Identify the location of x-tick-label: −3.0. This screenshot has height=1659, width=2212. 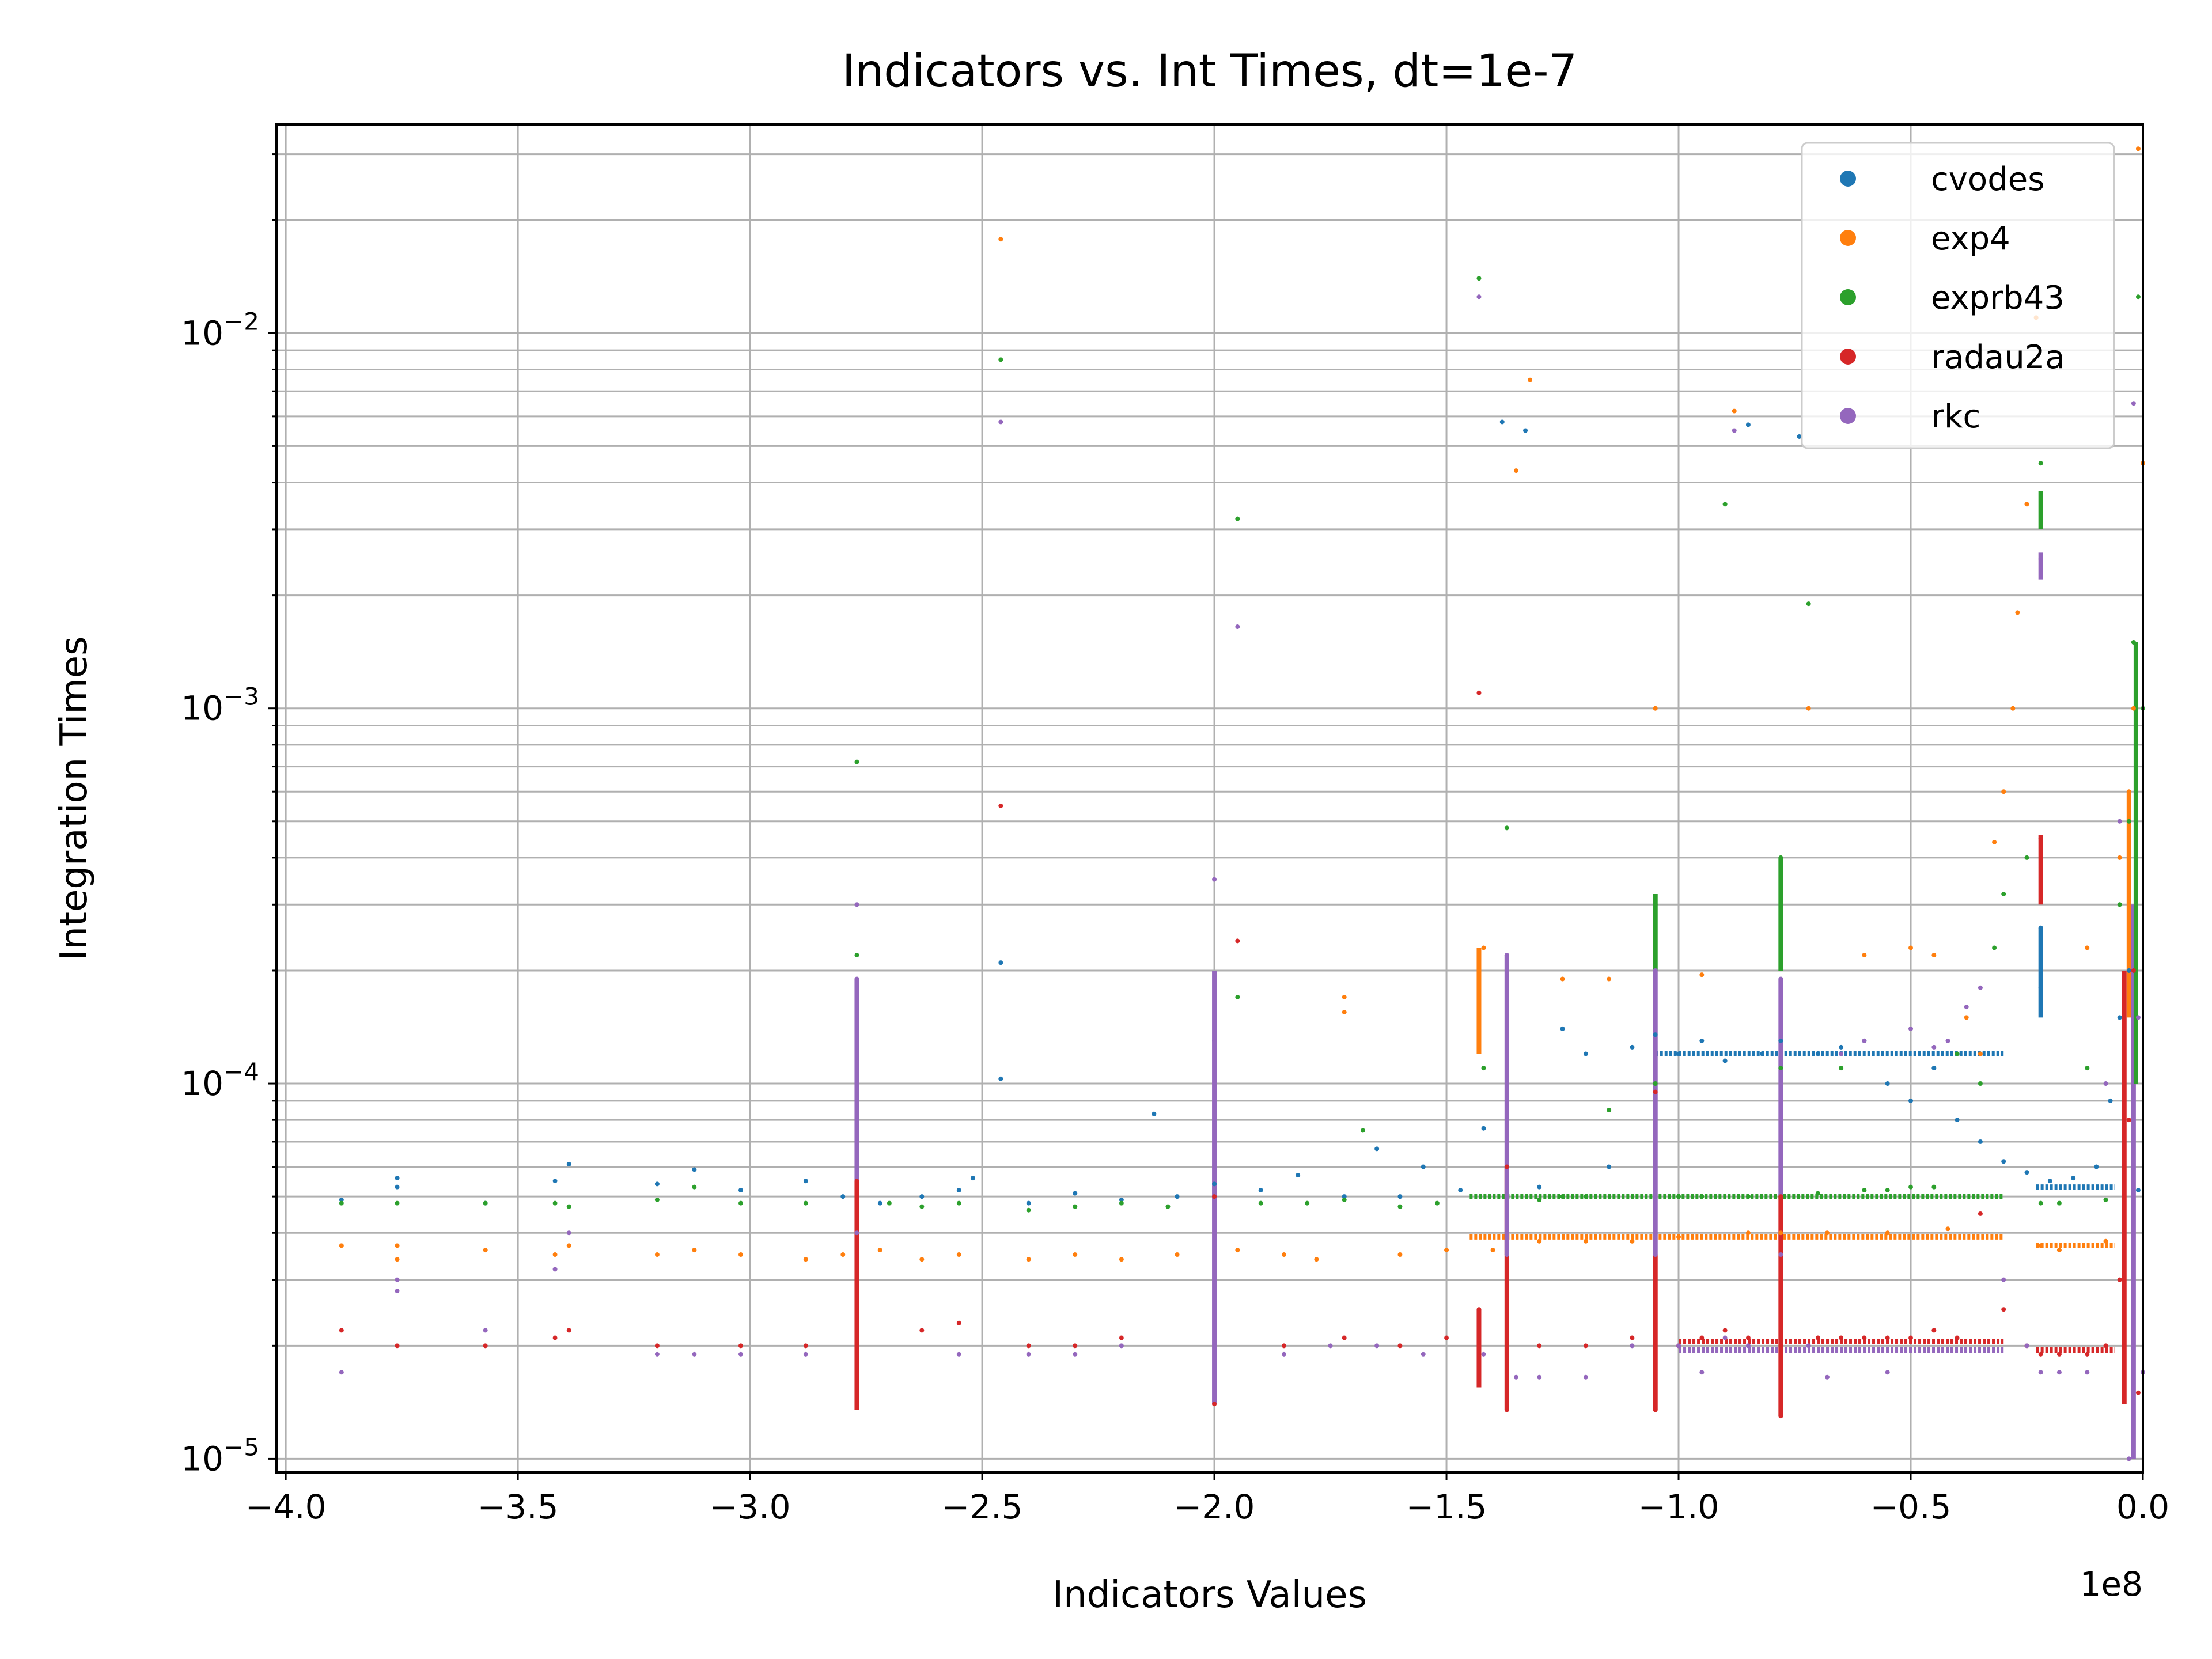
(750, 1507).